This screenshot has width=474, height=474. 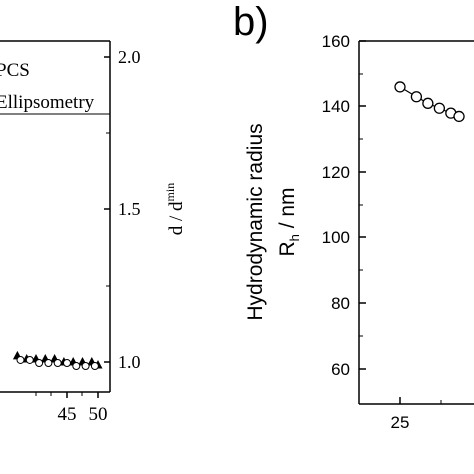 I want to click on y-axis-label: Hydrodynamic radius, so click(x=255, y=221).